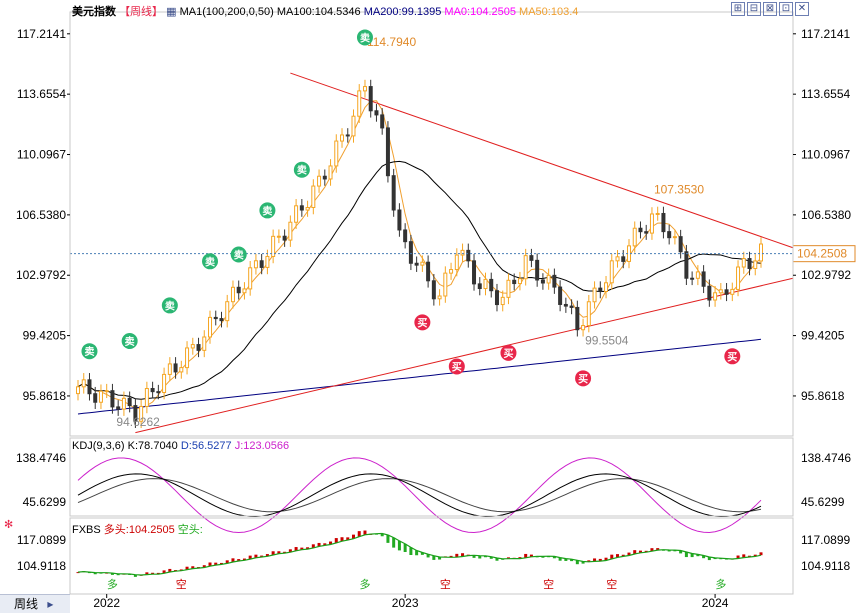 The height and width of the screenshot is (613, 861). What do you see at coordinates (405, 603) in the screenshot?
I see `x-tick-label: 2023` at bounding box center [405, 603].